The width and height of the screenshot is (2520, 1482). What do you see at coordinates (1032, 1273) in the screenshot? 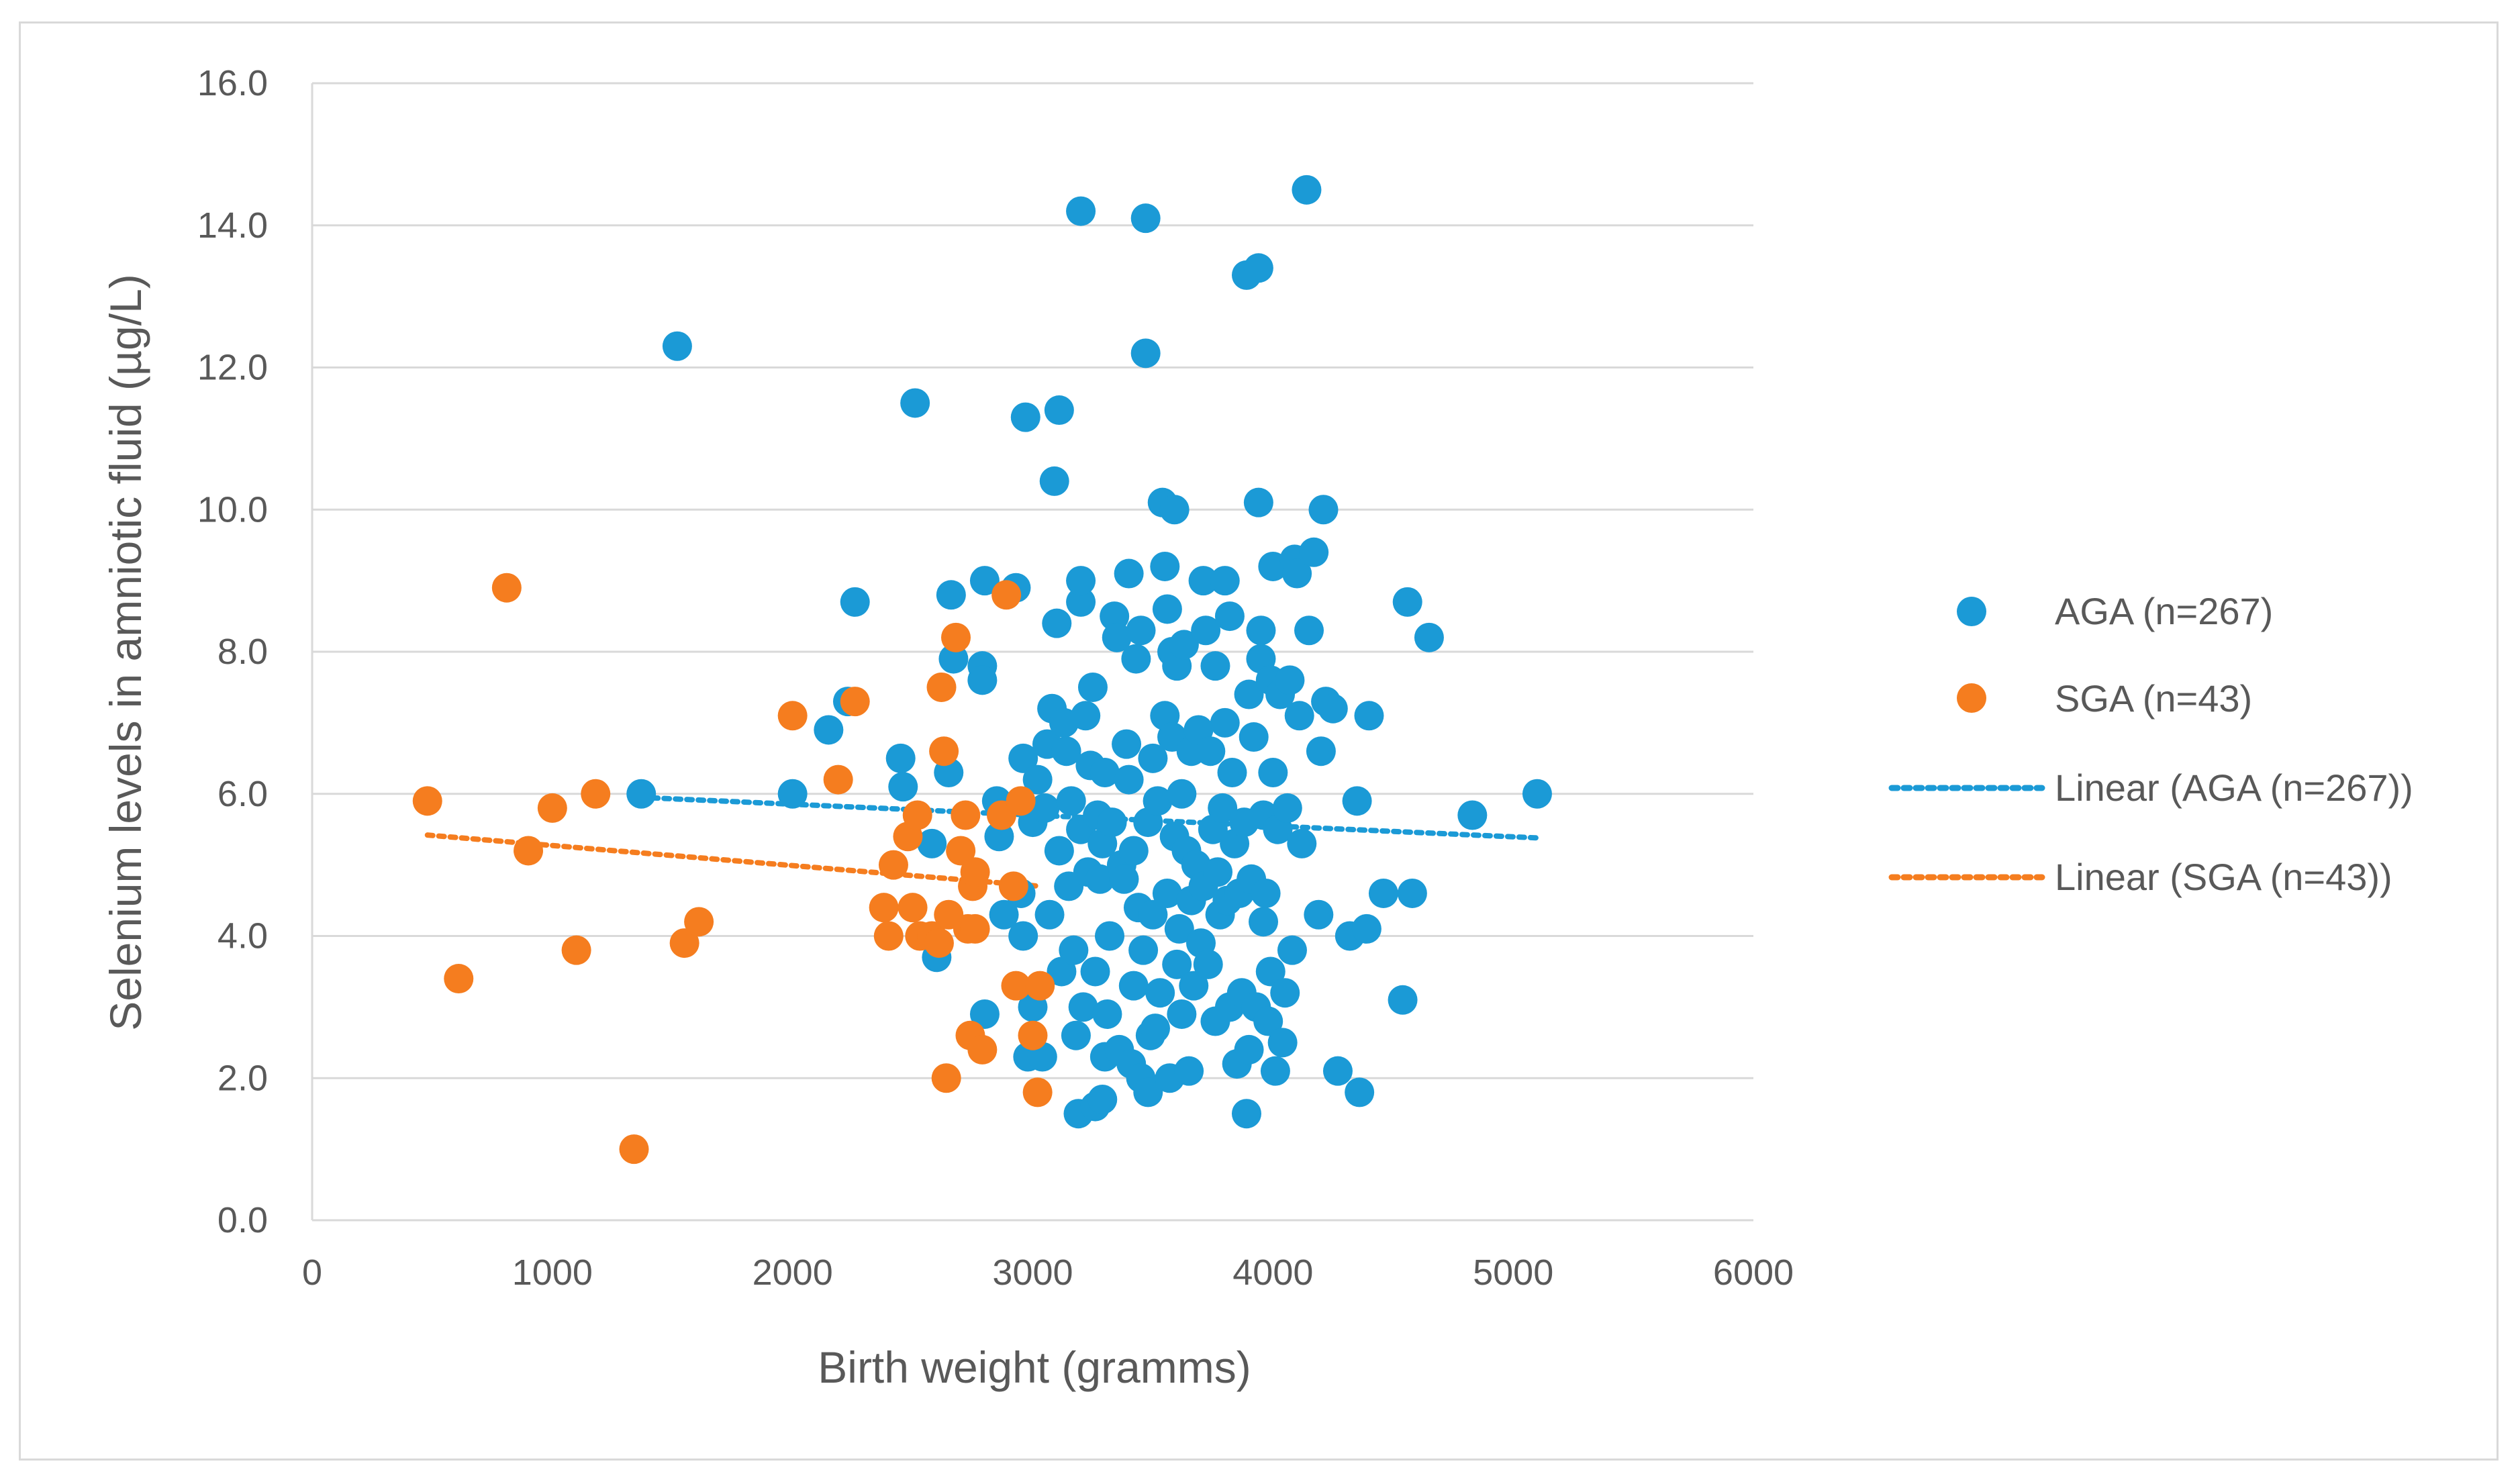
I see `x-tick-label: 3000` at bounding box center [1032, 1273].